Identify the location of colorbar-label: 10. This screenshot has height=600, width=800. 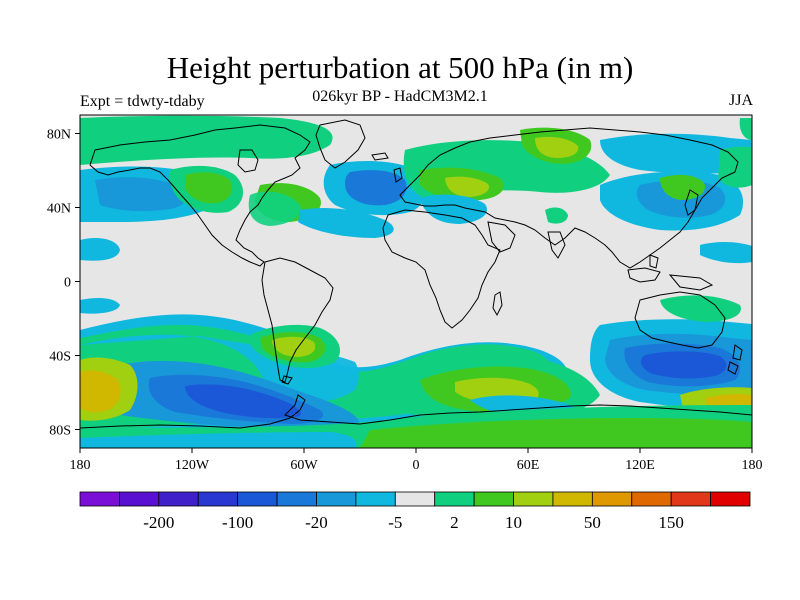
(513, 522).